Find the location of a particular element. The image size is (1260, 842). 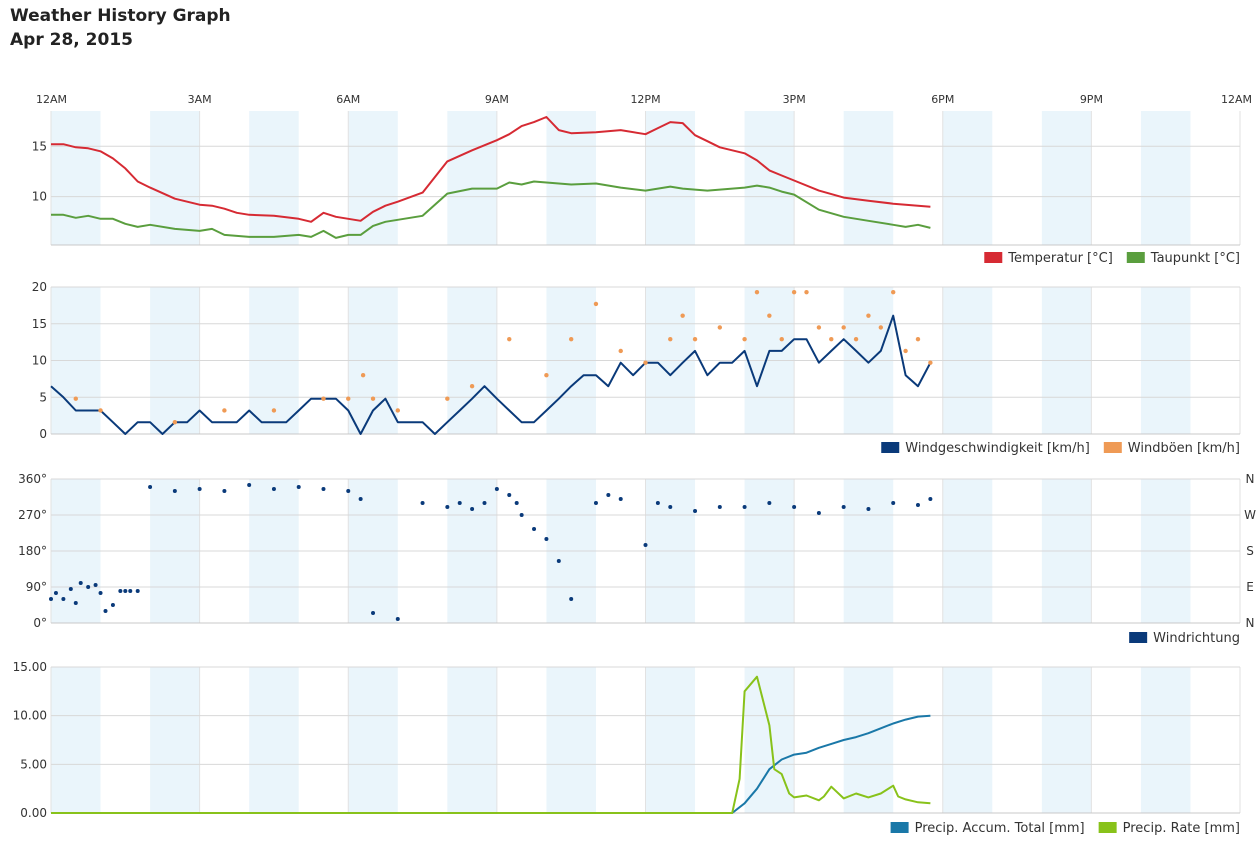

legend-label: Windböen [km/h] is located at coordinates (1184, 448).